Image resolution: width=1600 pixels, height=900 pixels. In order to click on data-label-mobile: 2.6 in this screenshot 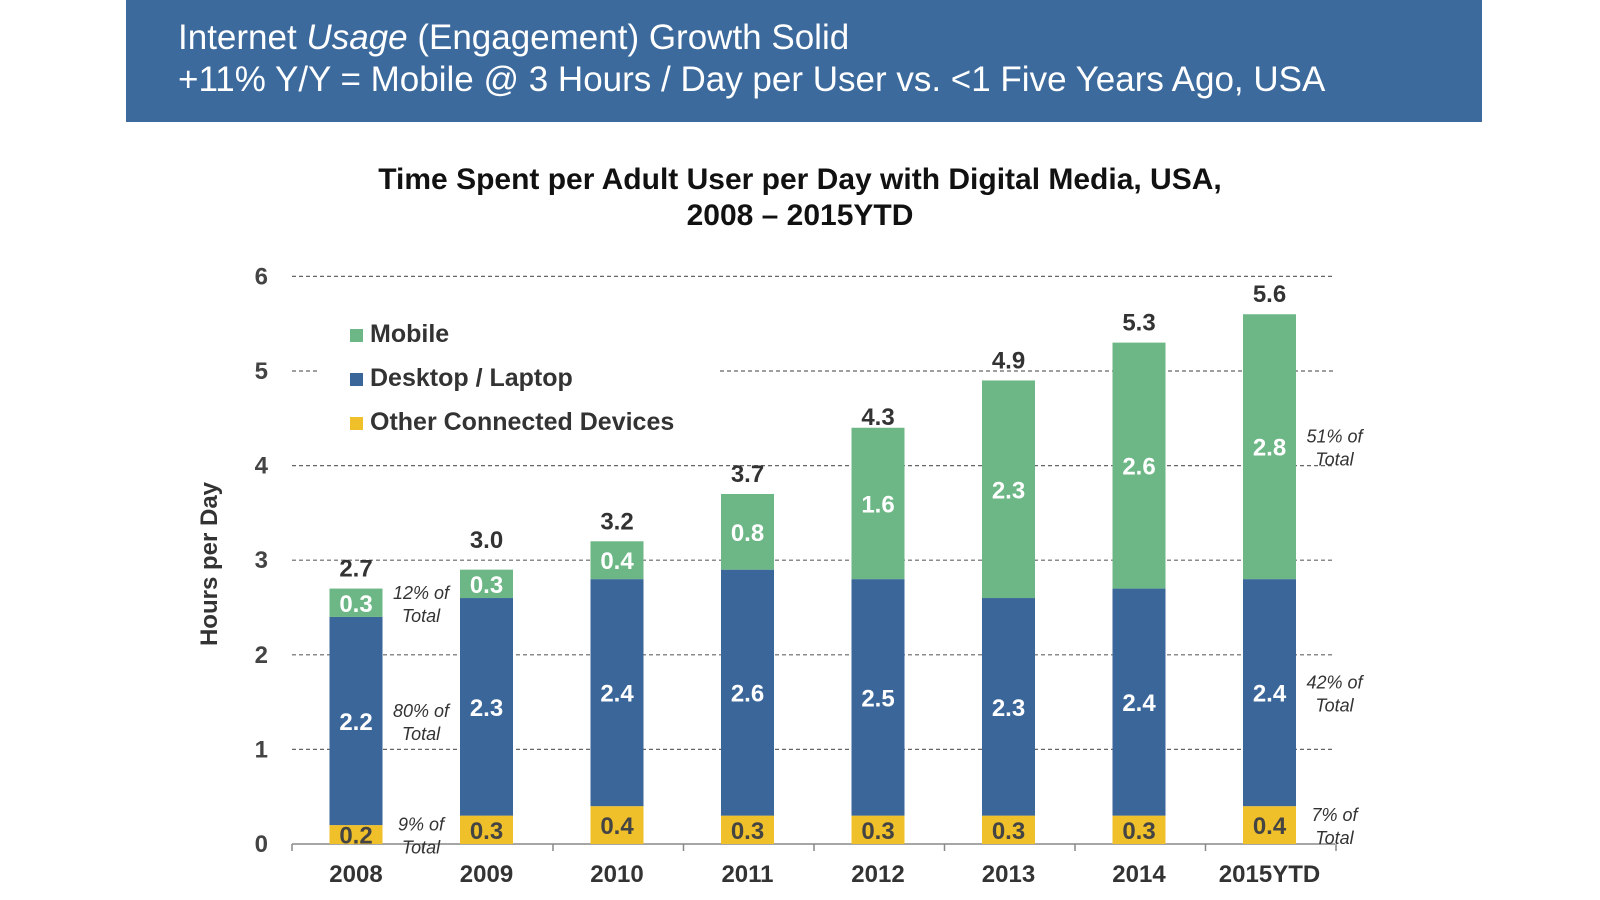, I will do `click(1138, 467)`.